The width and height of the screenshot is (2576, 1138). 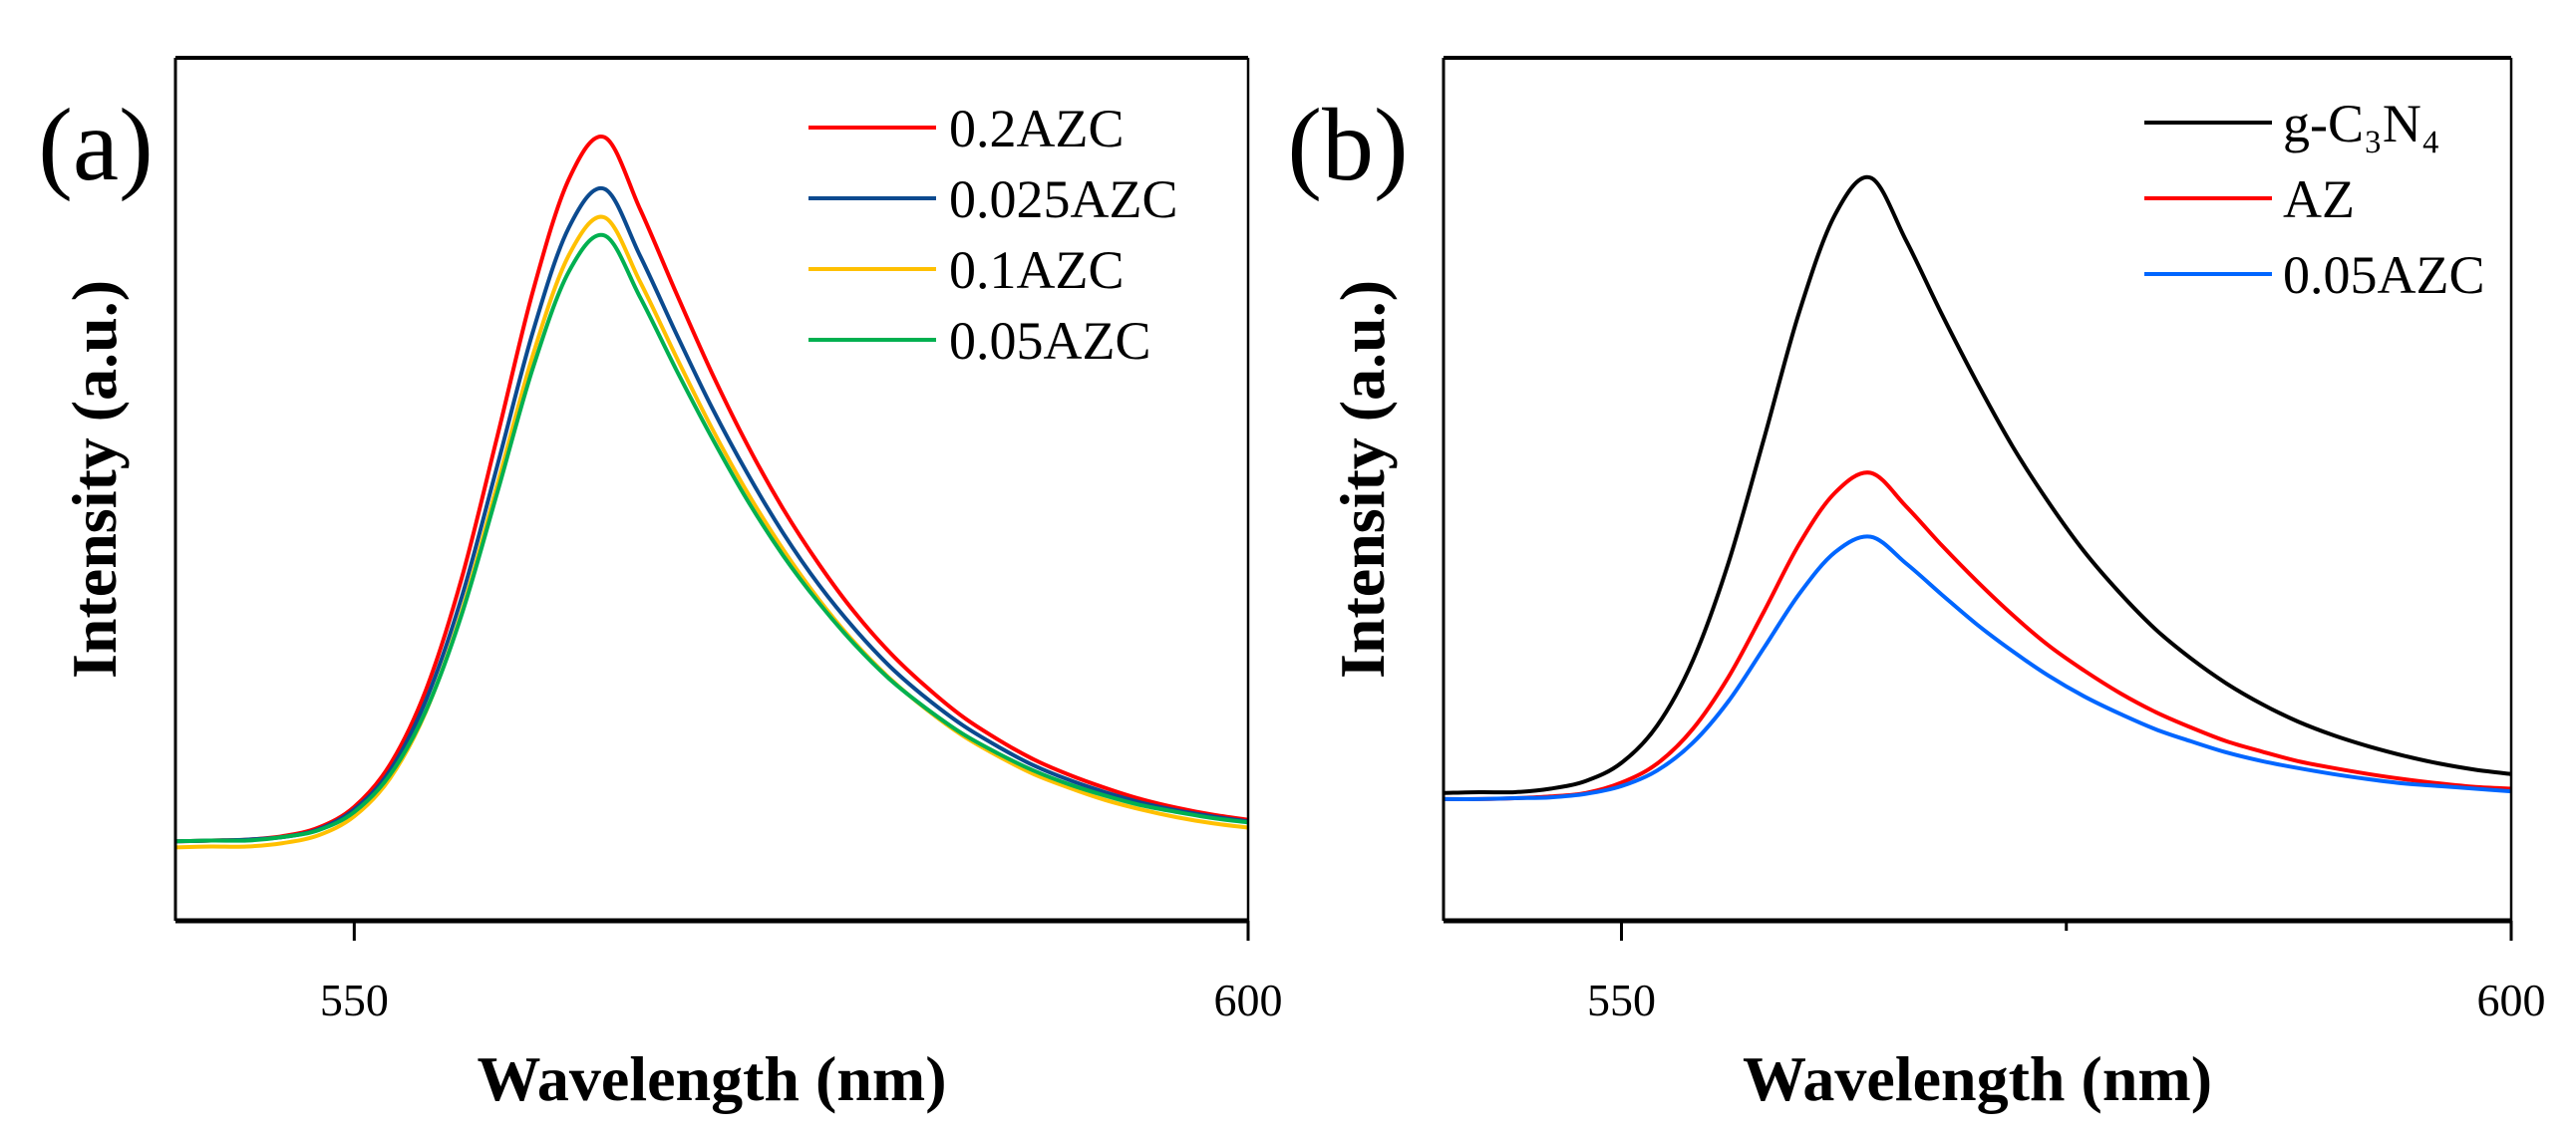 What do you see at coordinates (1037, 270) in the screenshot?
I see `legend-label: 0.1AZC` at bounding box center [1037, 270].